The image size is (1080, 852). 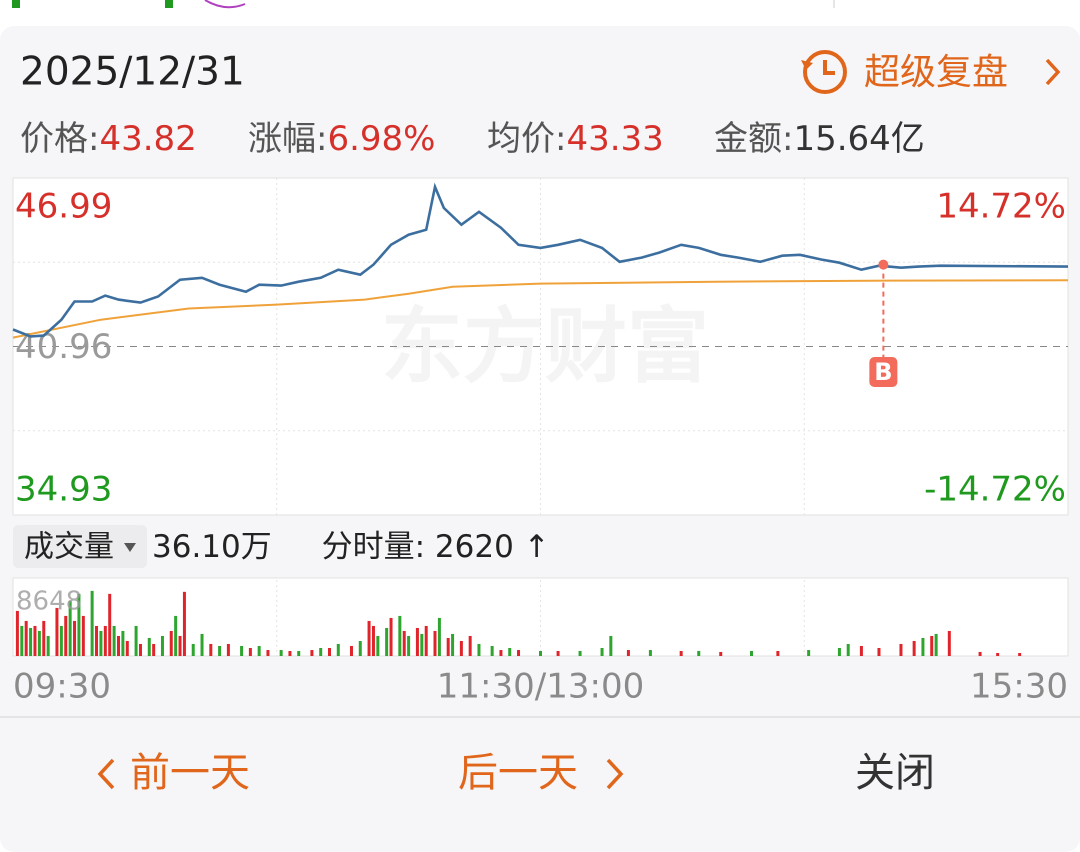 I want to click on replay-button: 超级复盘, so click(x=931, y=72).